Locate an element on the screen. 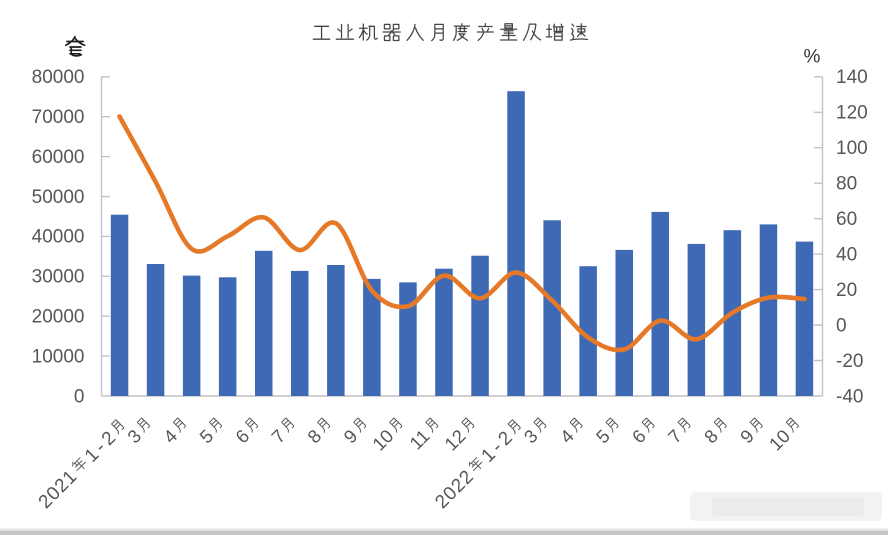 The image size is (888, 535). svg-text: 10000 is located at coordinates (58, 356).